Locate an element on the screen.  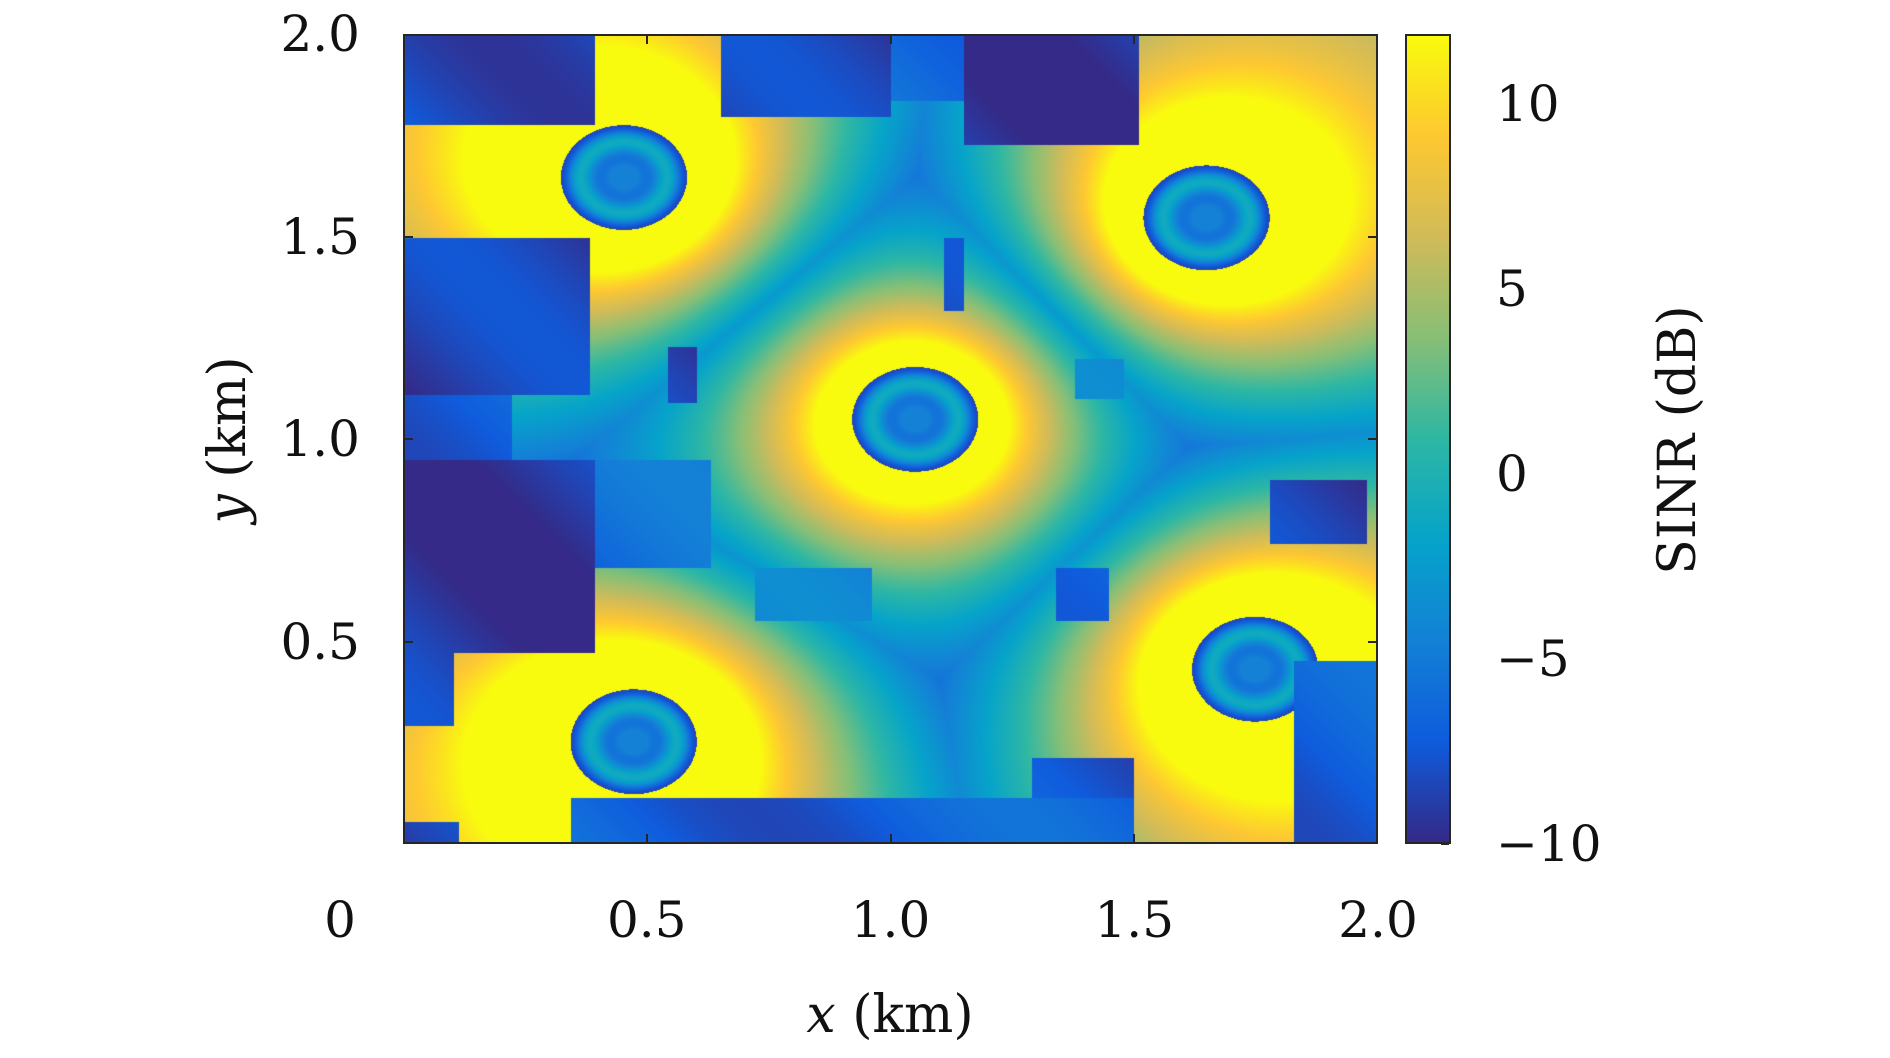
colorbar-tick-label: −5 is located at coordinates (1533, 659).